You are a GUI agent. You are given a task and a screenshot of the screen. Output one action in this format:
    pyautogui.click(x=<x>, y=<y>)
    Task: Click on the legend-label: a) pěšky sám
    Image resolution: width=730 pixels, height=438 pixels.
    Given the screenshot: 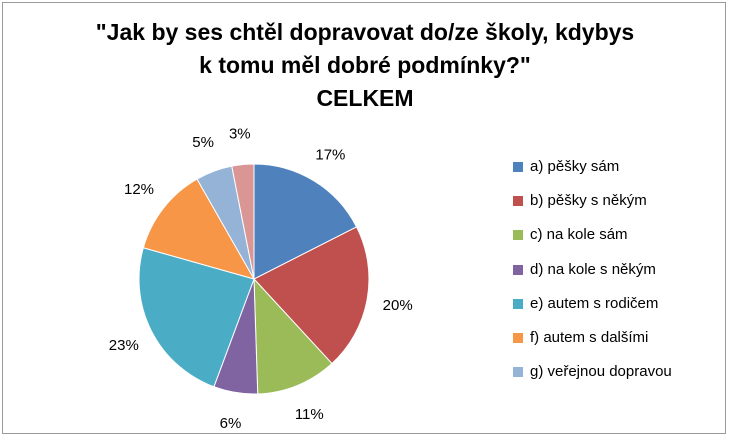 What is the action you would take?
    pyautogui.click(x=575, y=166)
    